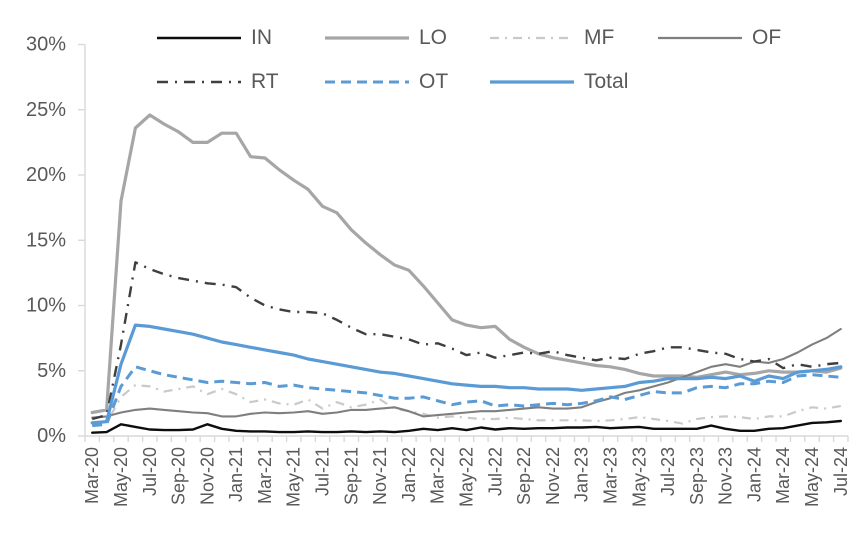 This screenshot has width=852, height=534. What do you see at coordinates (46, 175) in the screenshot?
I see `y-axis-label: 20%` at bounding box center [46, 175].